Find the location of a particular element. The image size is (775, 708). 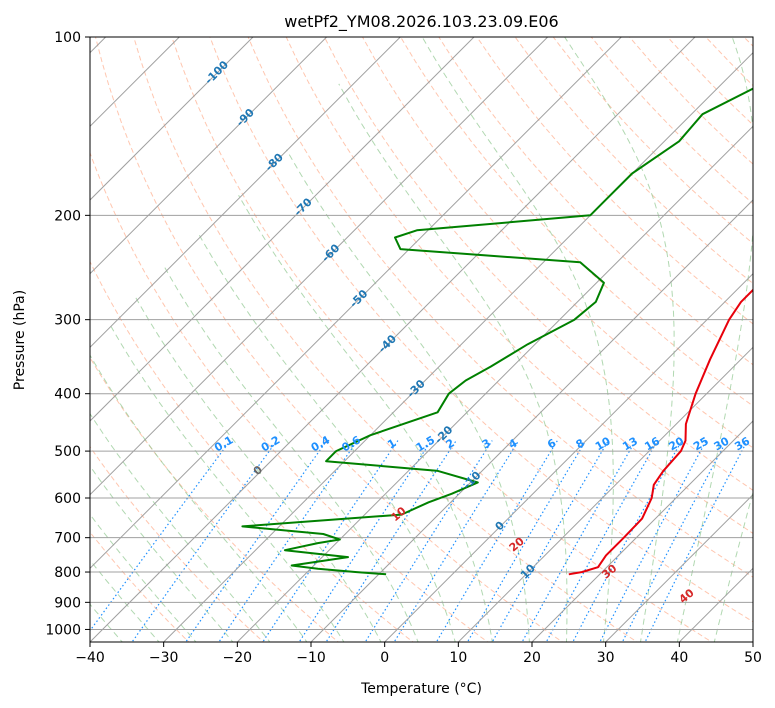

x-axis-ticks: −40 −30 −20 −10 0 10 20 30 40 50 is located at coordinates (418, 654).